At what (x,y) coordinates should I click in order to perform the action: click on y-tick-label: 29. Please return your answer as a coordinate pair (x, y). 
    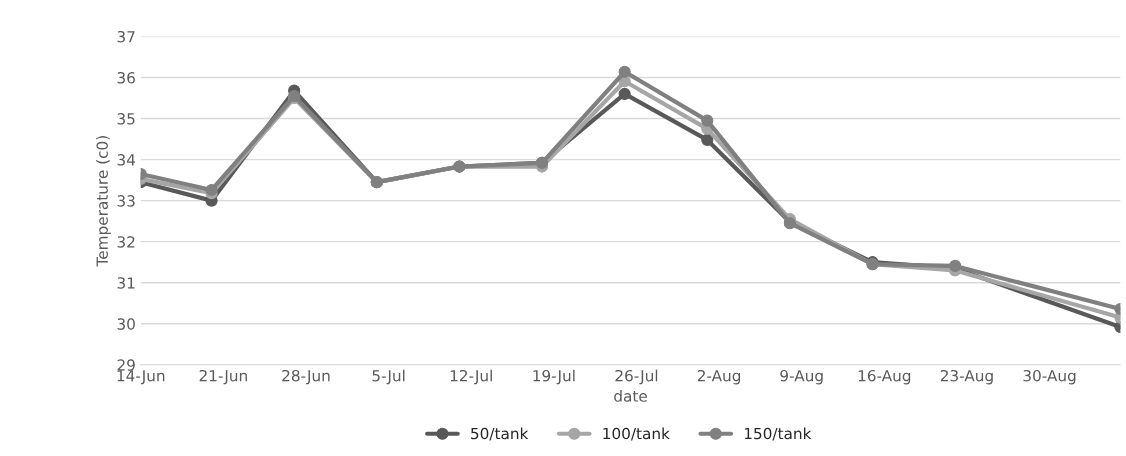
    Looking at the image, I should click on (126, 365).